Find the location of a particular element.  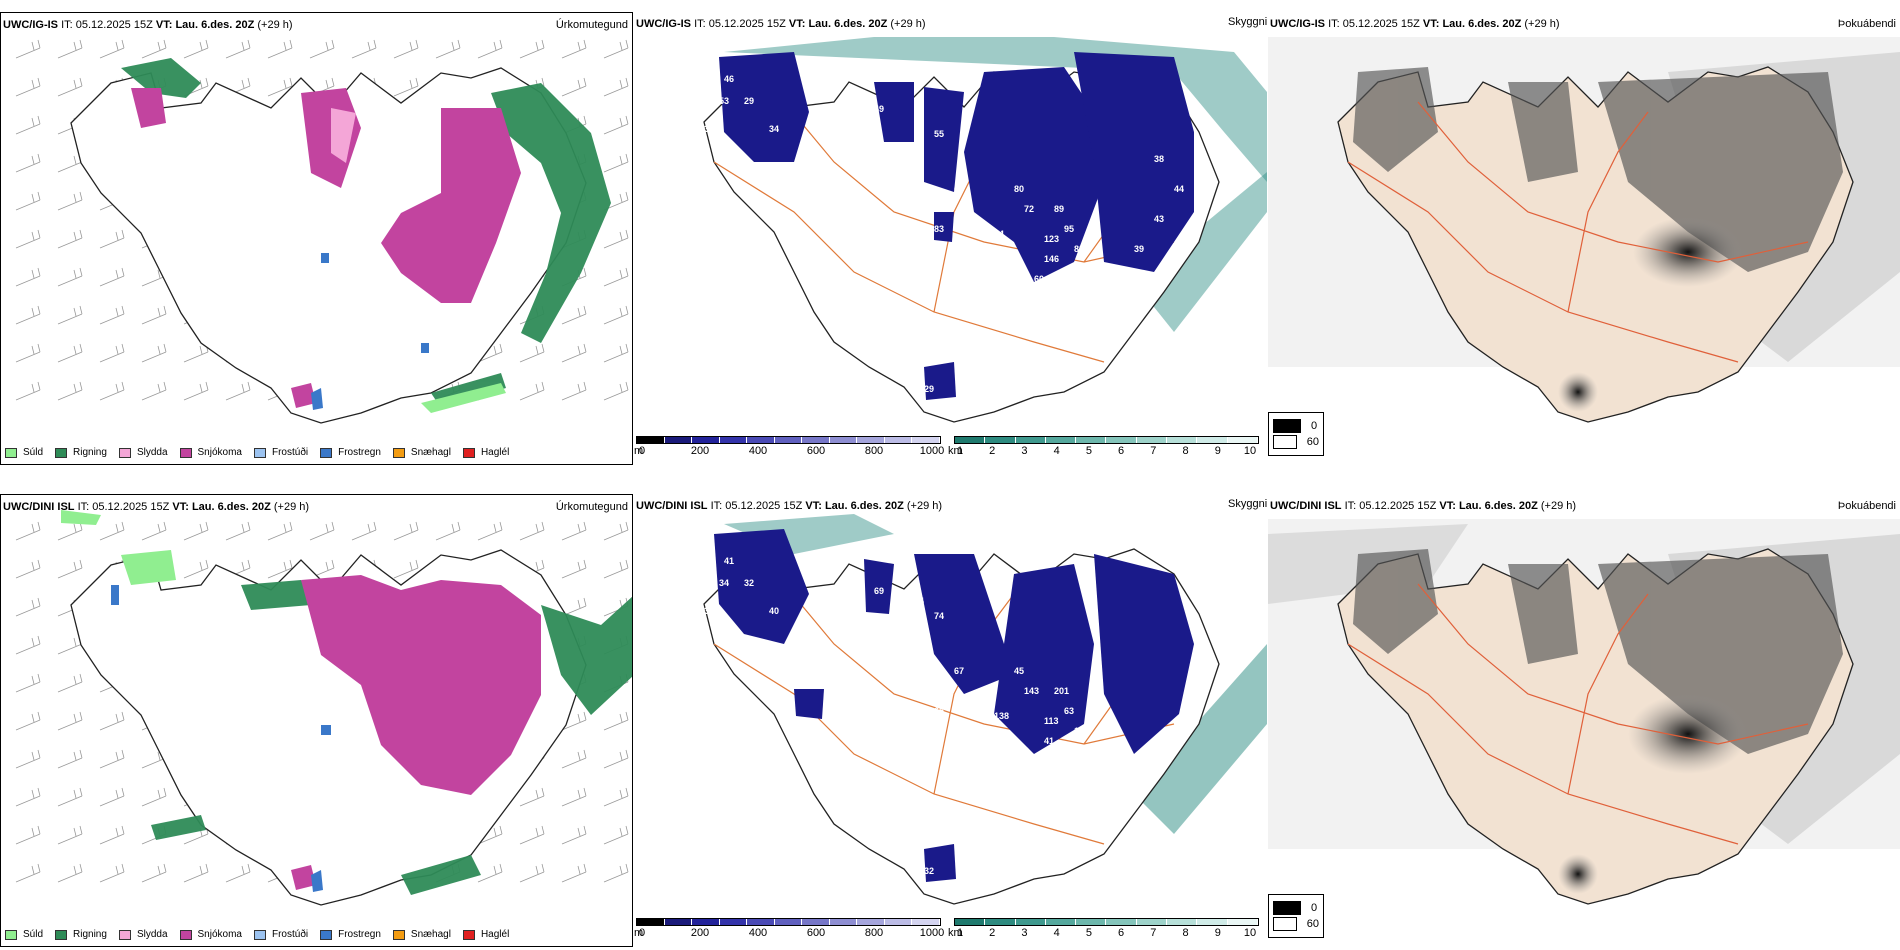

bw-swatch is located at coordinates (1285, 924).